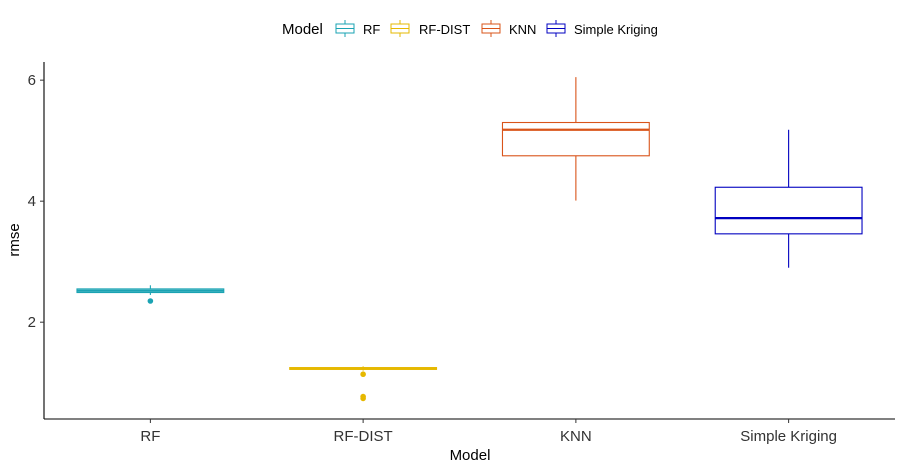  Describe the element at coordinates (32, 201) in the screenshot. I see `y-tick-label: 4` at that location.